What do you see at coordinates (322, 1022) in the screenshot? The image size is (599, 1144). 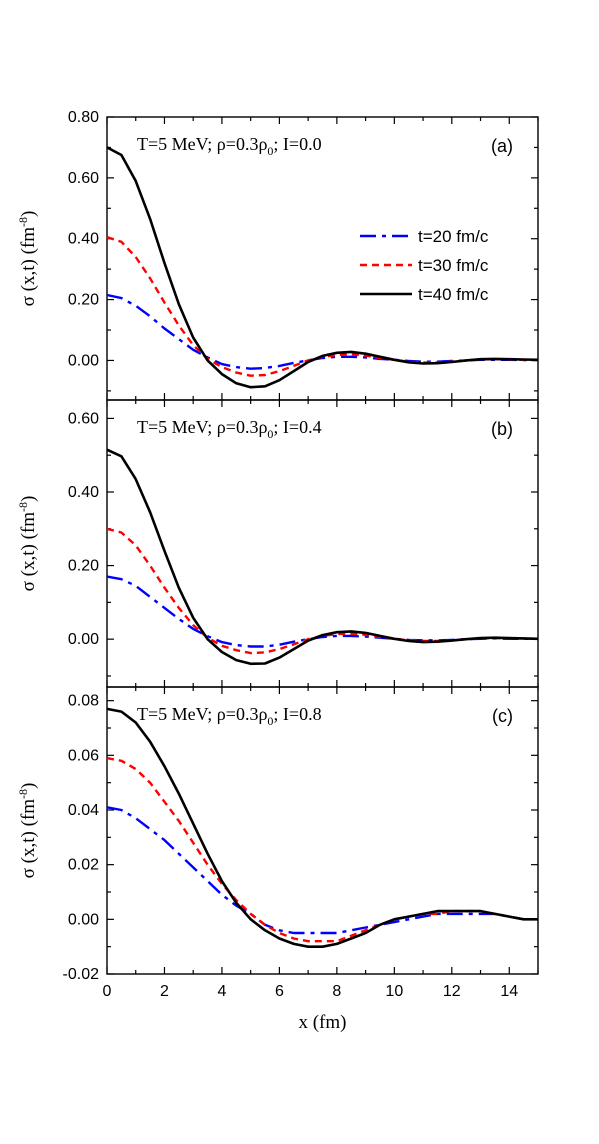 I see `x-axis-label: x (fm)` at bounding box center [322, 1022].